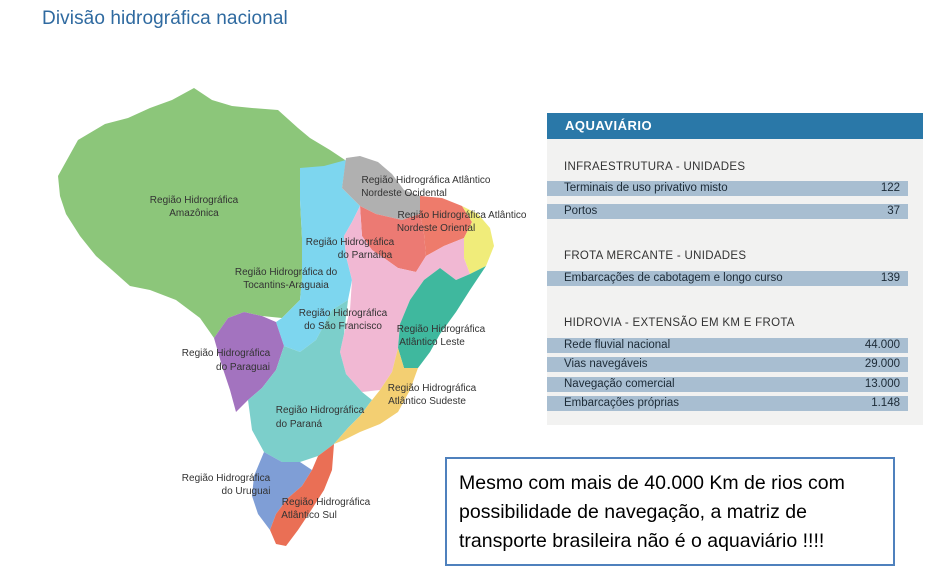 This screenshot has width=936, height=574. I want to click on label-tocantins-araguaia: Região Hidrográfica do Tocantins-Araguaia, so click(286, 279).